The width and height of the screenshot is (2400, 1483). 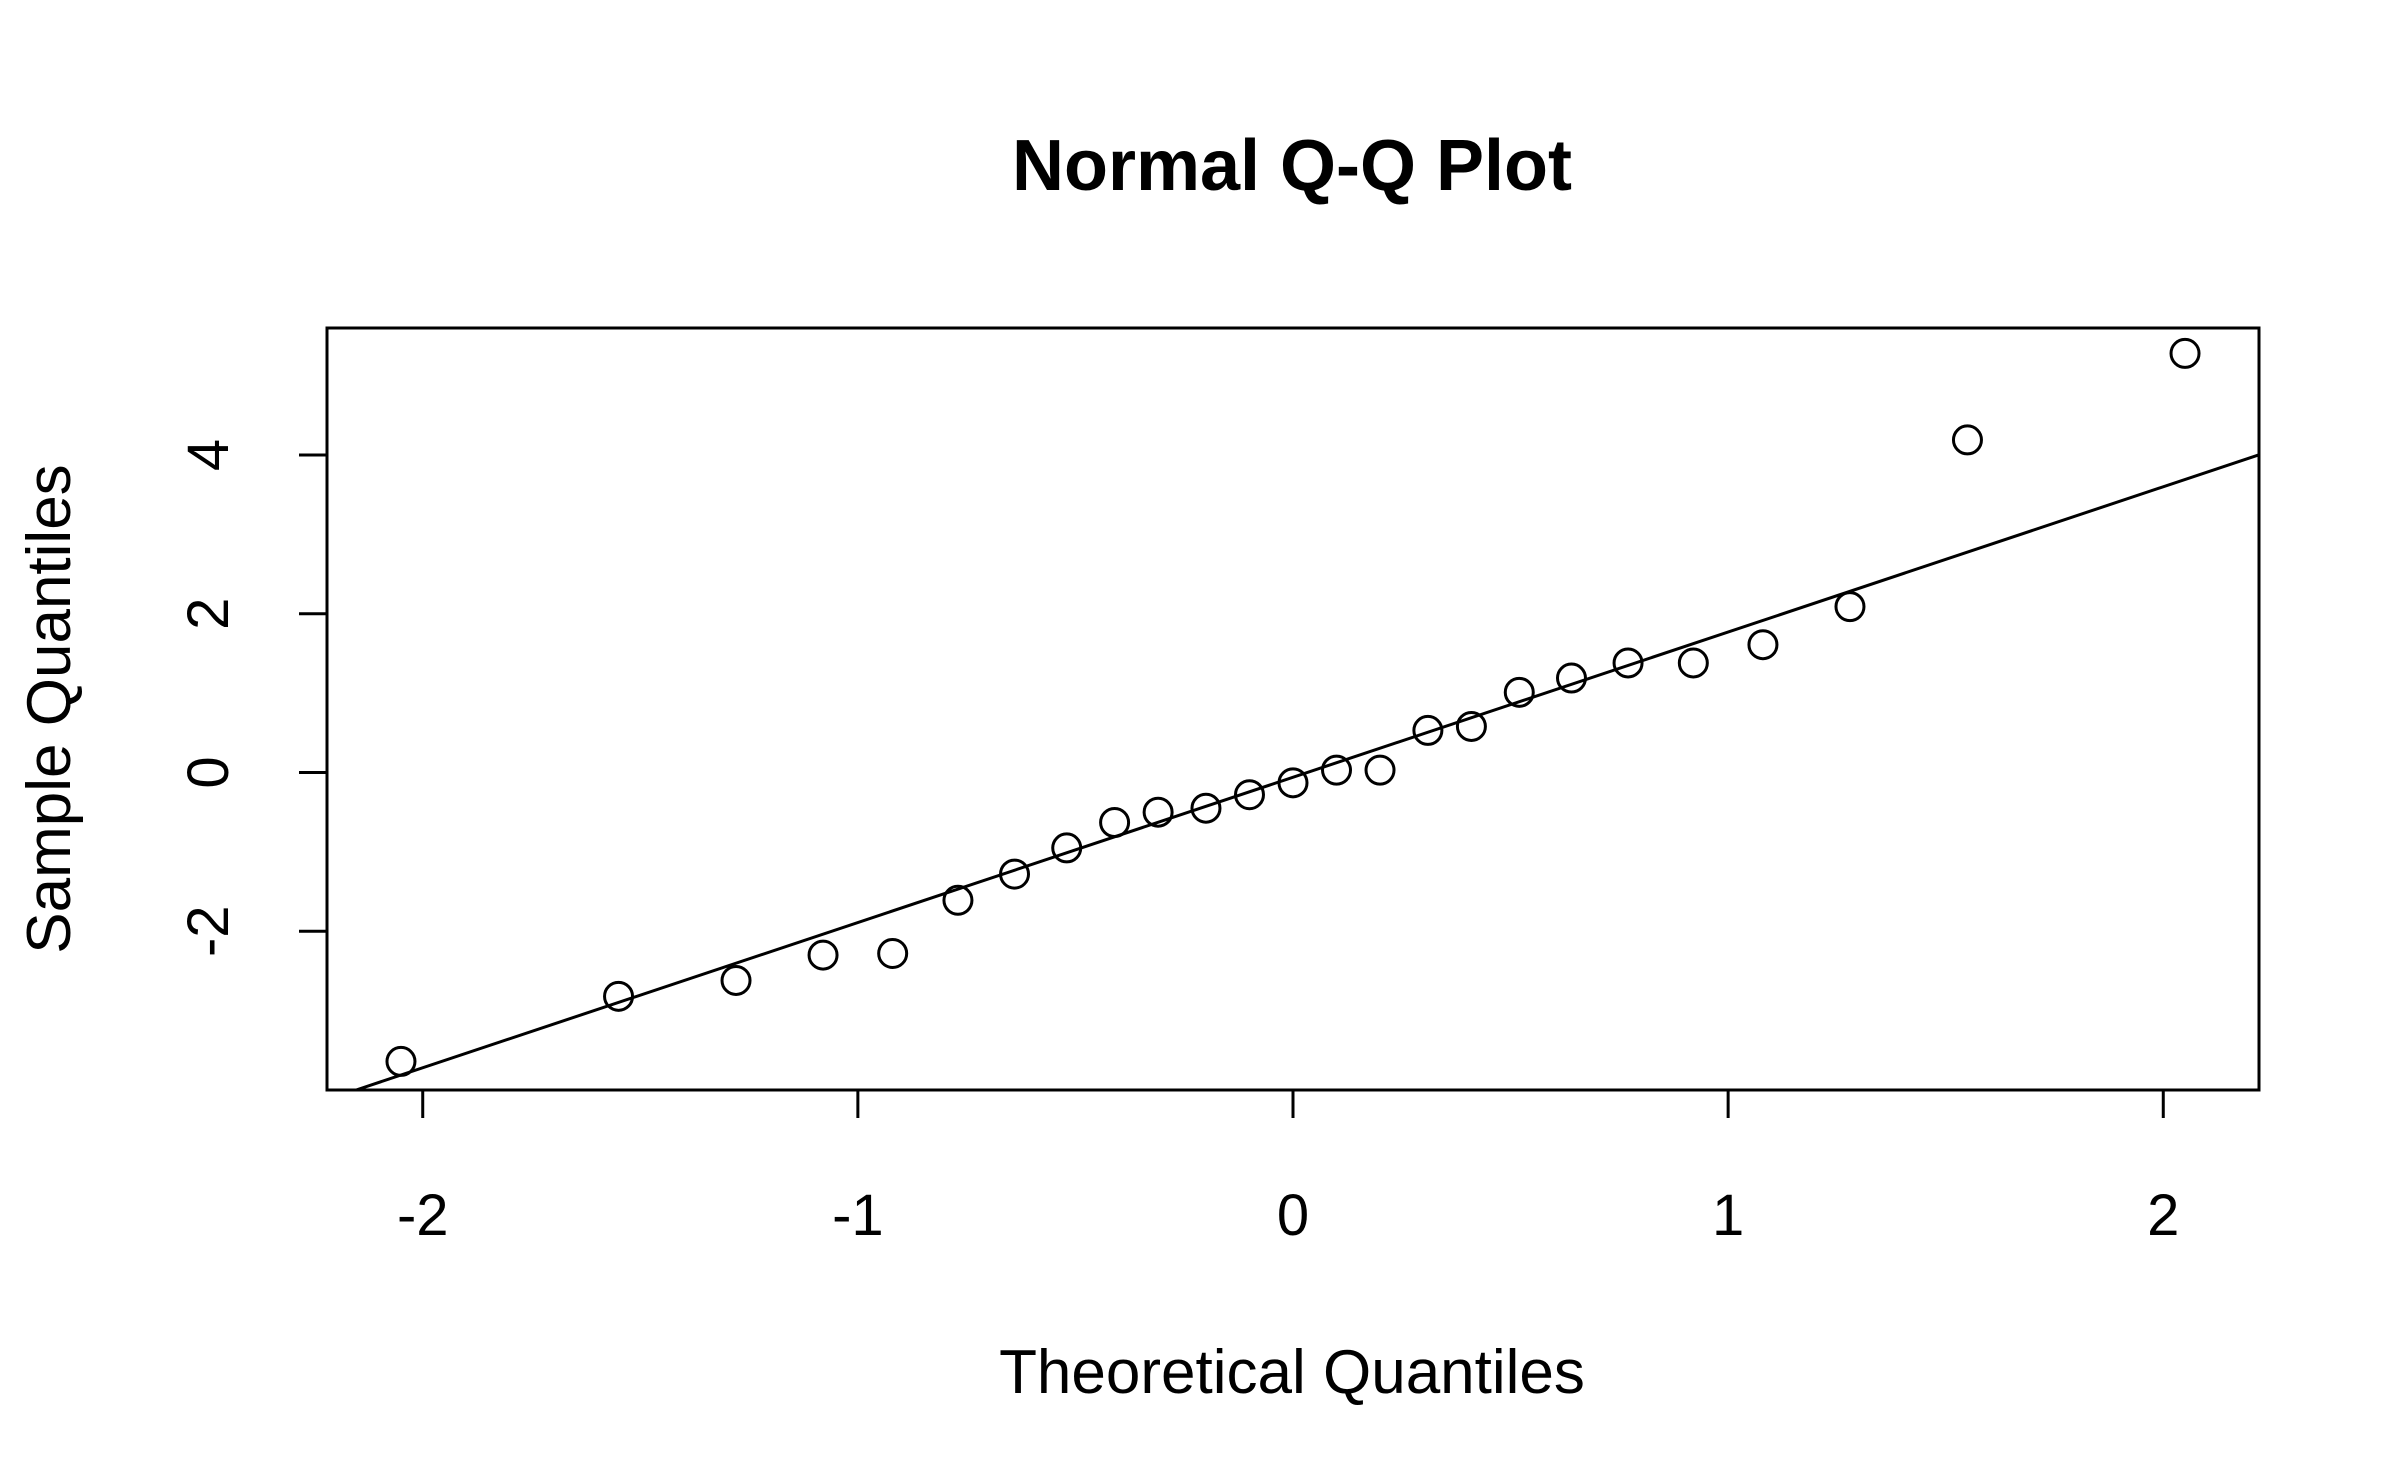 What do you see at coordinates (208, 772) in the screenshot?
I see `y-tick-label: 0` at bounding box center [208, 772].